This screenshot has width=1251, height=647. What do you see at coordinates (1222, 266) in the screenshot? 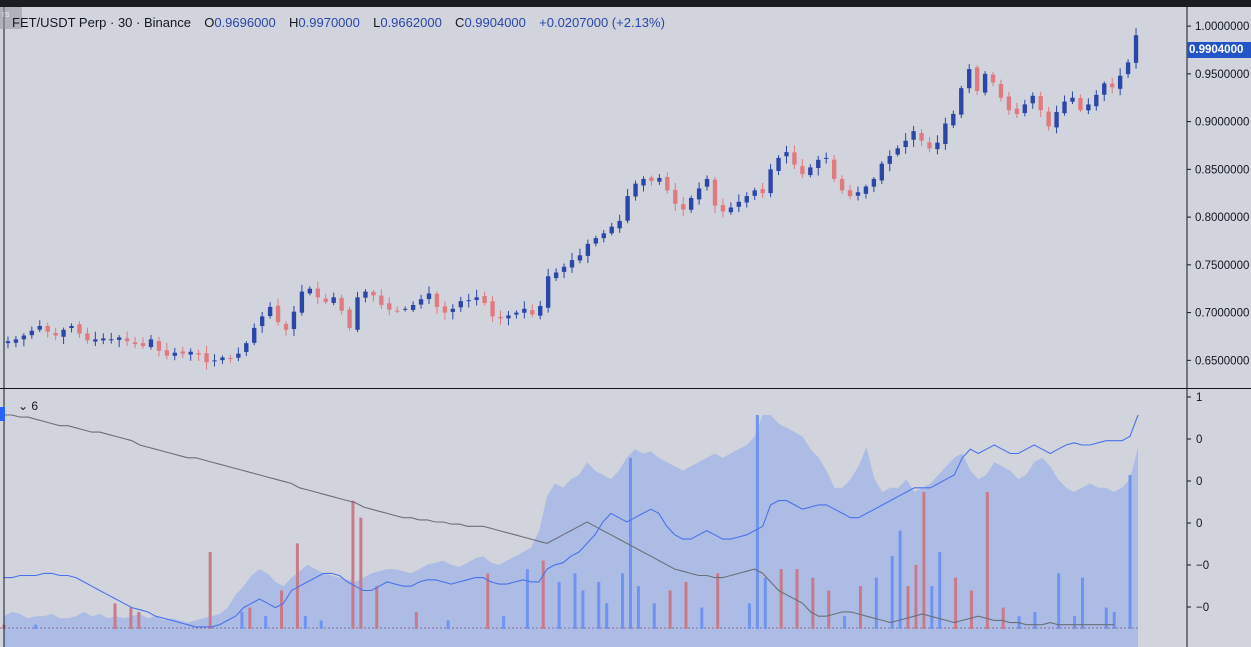
I see `price-tick-label: 0.7500000` at bounding box center [1222, 266].